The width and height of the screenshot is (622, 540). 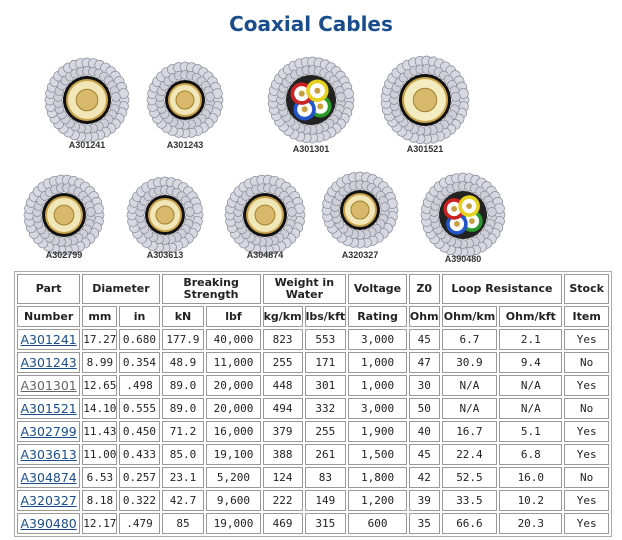 I want to click on table-cell: 0.555, so click(x=139, y=408).